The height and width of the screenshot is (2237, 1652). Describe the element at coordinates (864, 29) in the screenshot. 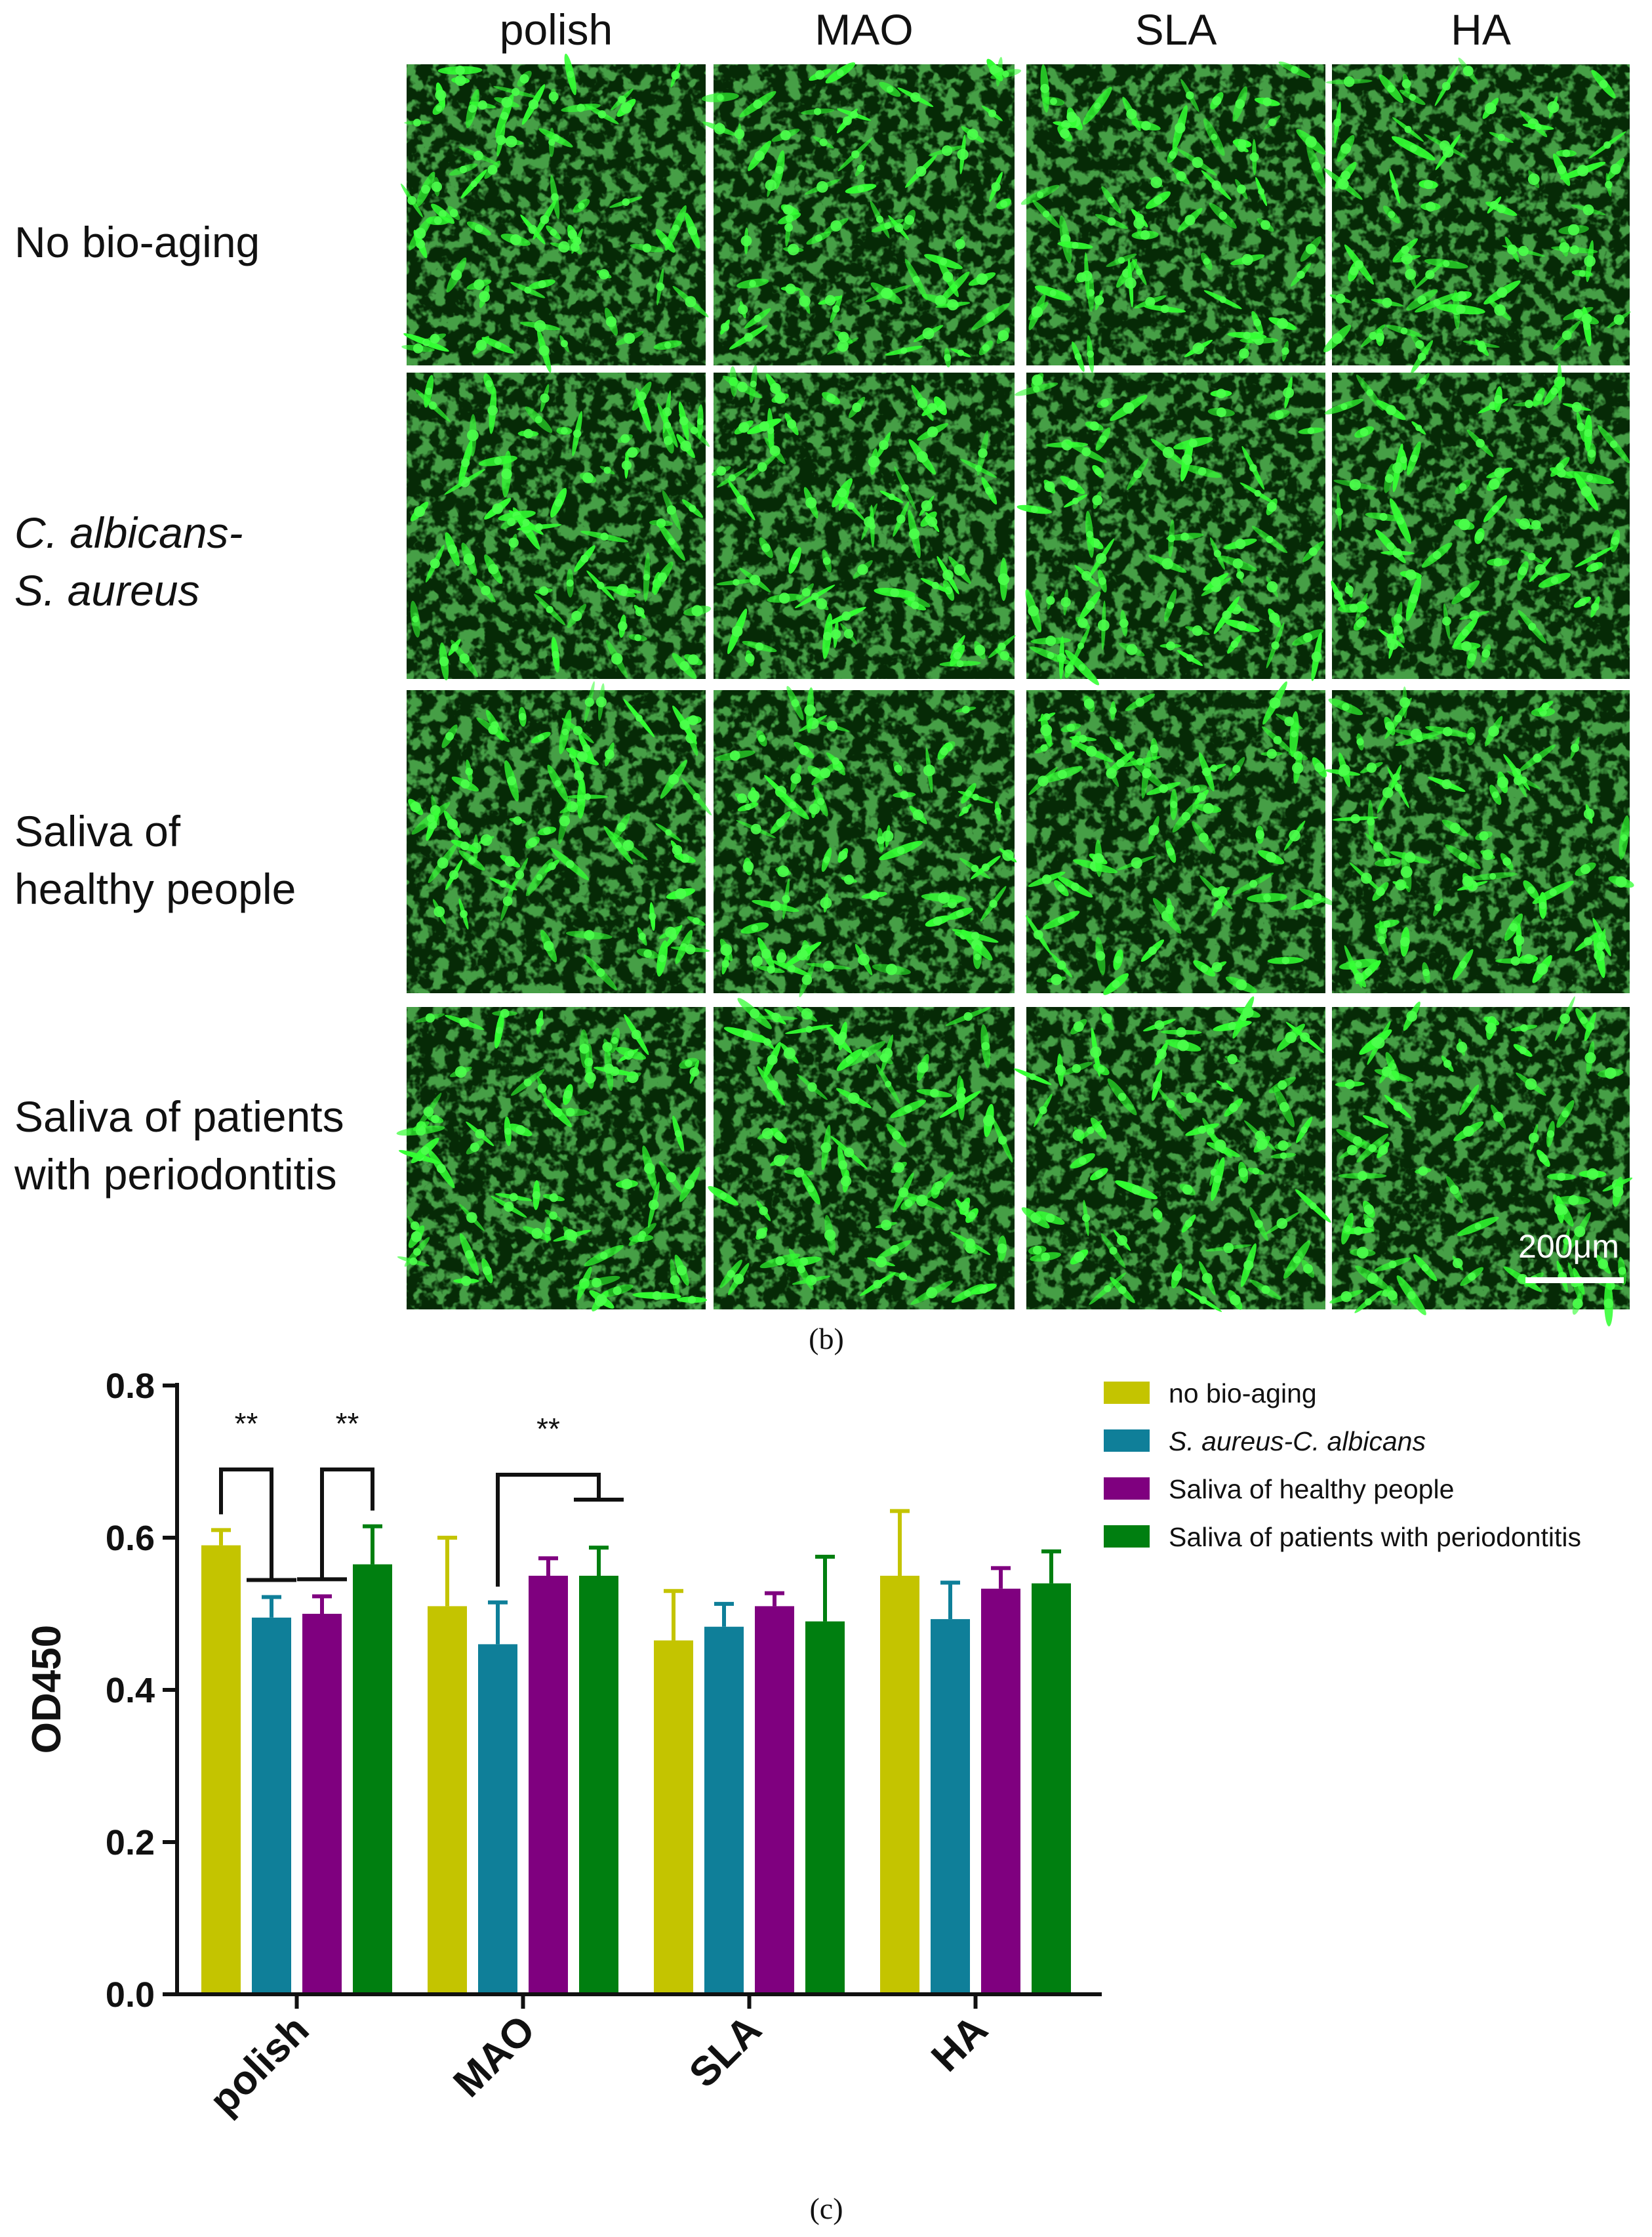

I see `column-label-mao: MAO` at that location.